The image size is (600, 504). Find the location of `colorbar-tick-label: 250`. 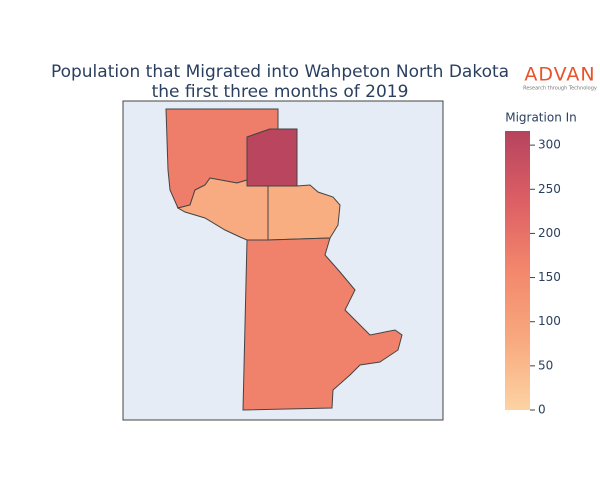

colorbar-tick-label: 250 is located at coordinates (549, 189).